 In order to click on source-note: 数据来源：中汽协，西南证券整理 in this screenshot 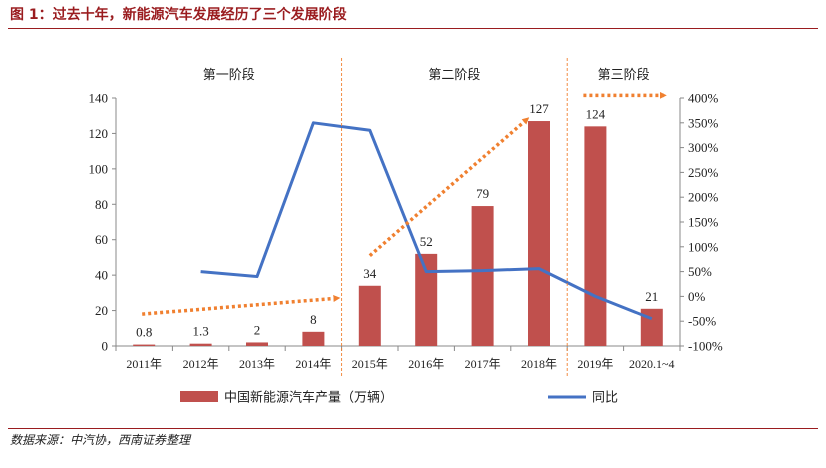, I will do `click(100, 440)`.